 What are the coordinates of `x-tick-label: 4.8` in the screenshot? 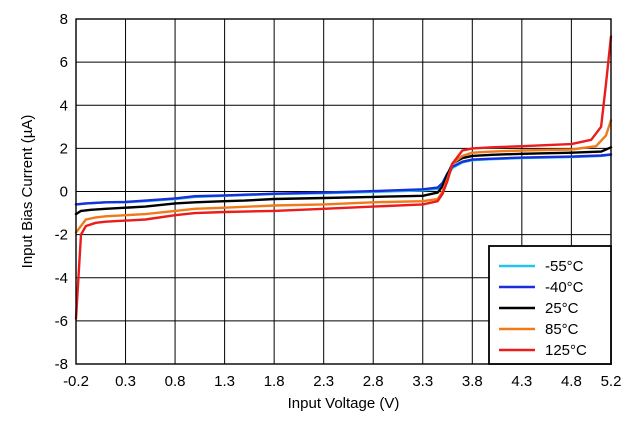 It's located at (571, 381).